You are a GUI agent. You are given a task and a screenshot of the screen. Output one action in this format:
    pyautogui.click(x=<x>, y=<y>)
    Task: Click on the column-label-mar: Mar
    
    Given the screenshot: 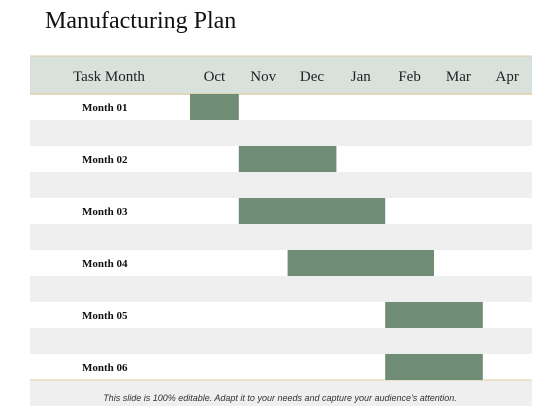 What is the action you would take?
    pyautogui.click(x=458, y=77)
    